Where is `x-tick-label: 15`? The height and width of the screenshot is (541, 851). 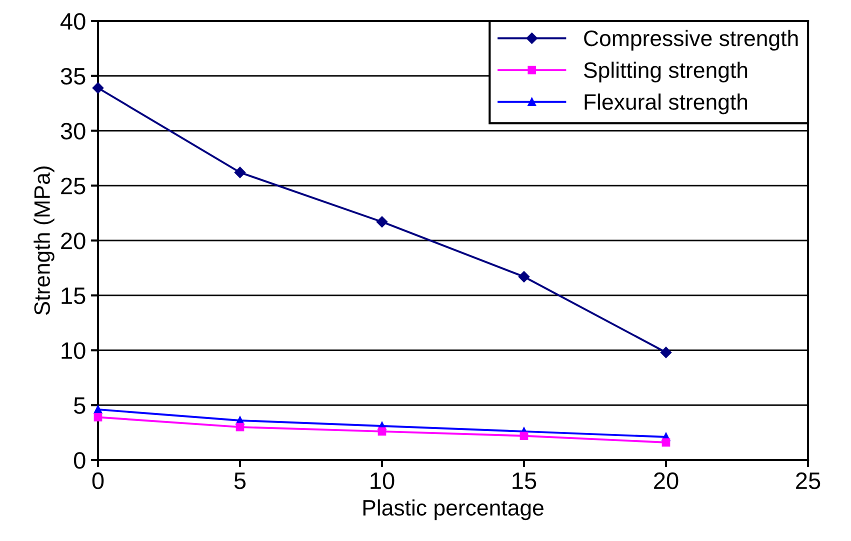
x-tick-label: 15 is located at coordinates (524, 481).